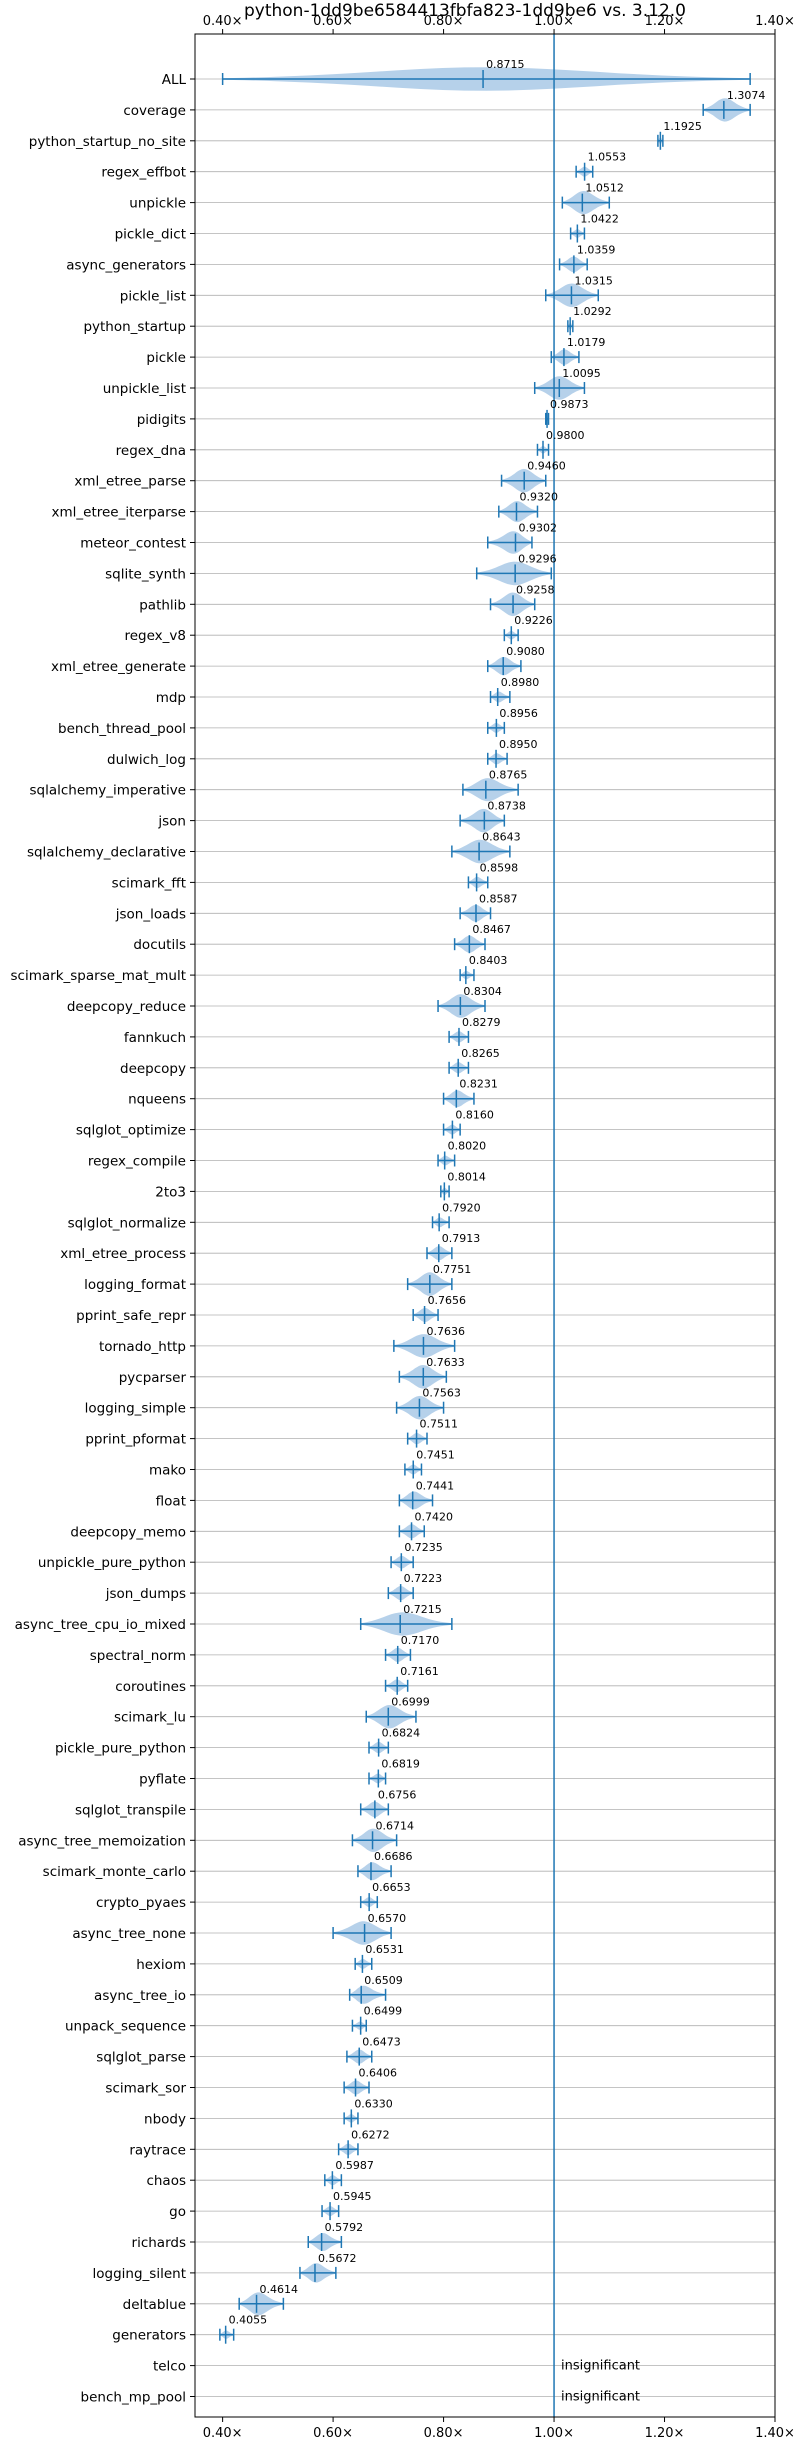  What do you see at coordinates (520, 682) in the screenshot?
I see `value-label: 0.8980` at bounding box center [520, 682].